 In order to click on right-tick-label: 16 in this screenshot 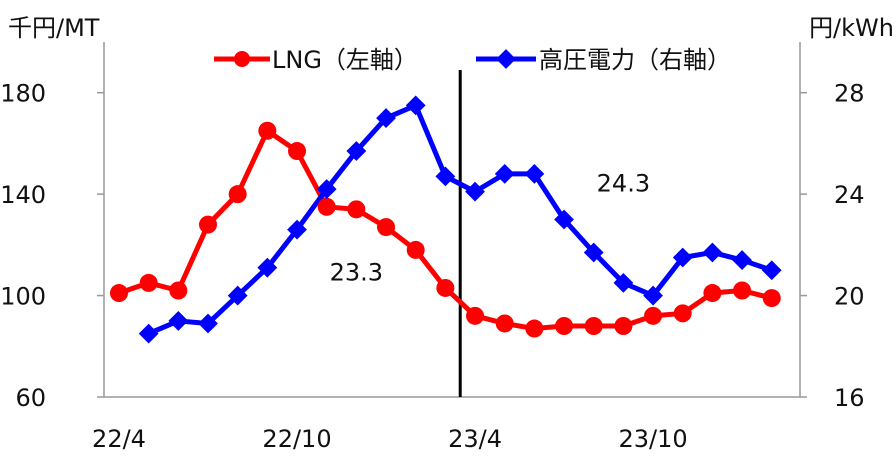, I will do `click(849, 398)`.